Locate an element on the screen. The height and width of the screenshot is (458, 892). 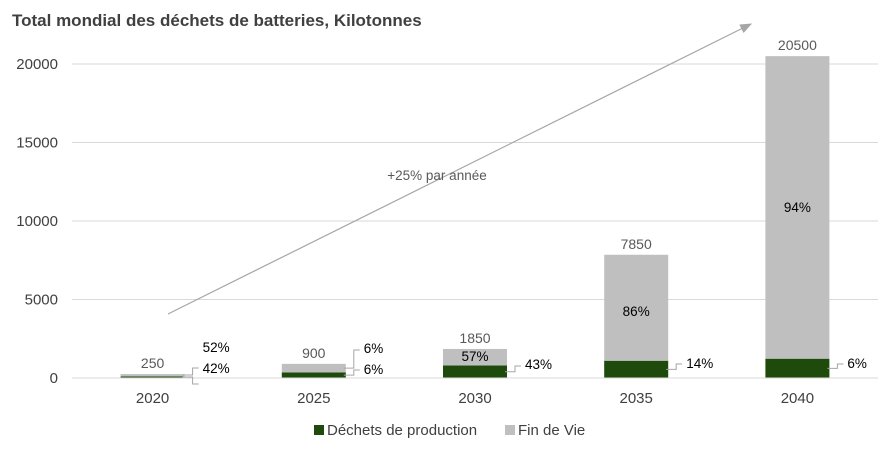
total-label: 20500 is located at coordinates (797, 45).